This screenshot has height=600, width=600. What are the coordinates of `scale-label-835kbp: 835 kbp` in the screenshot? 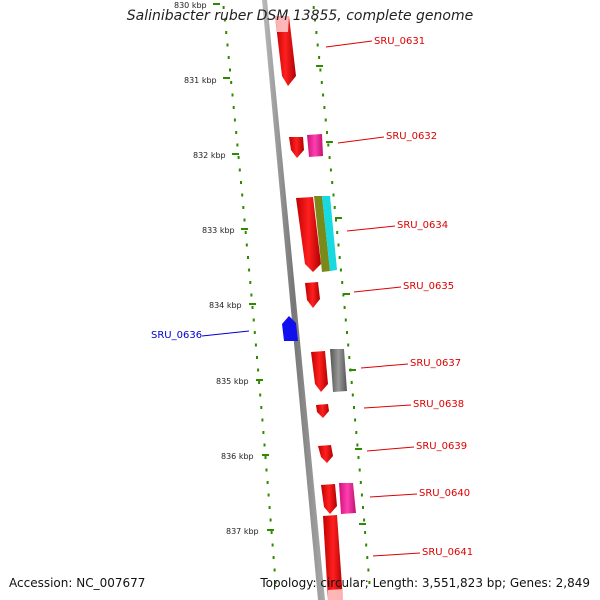 It's located at (232, 381).